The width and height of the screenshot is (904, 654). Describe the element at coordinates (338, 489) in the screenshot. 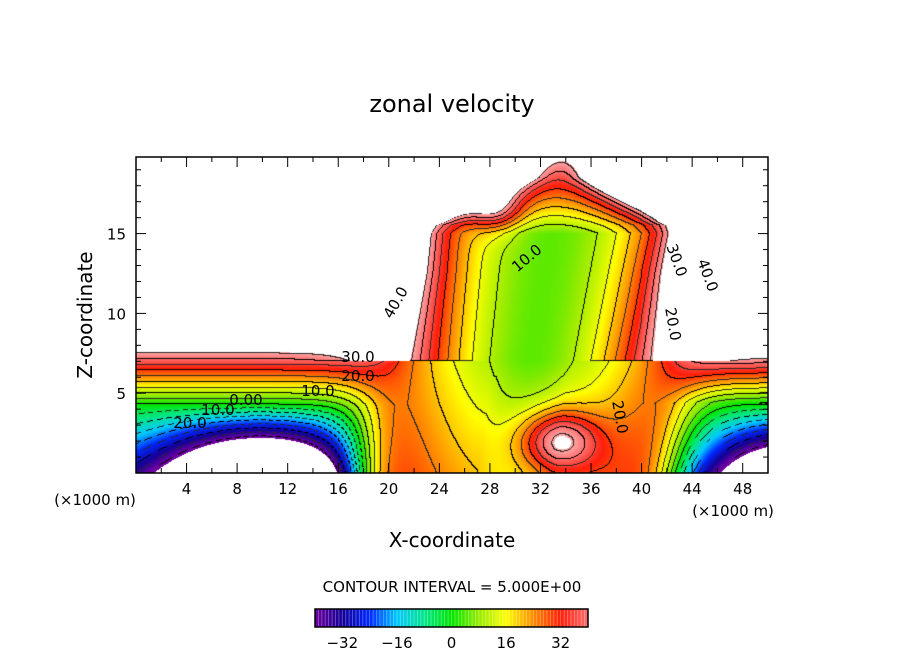

I see `x-tick-label: 16` at that location.